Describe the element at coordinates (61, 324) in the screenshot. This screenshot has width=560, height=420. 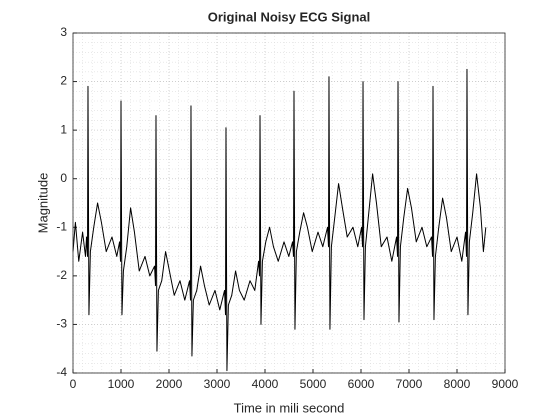
I see `y-tick-label: -3` at that location.